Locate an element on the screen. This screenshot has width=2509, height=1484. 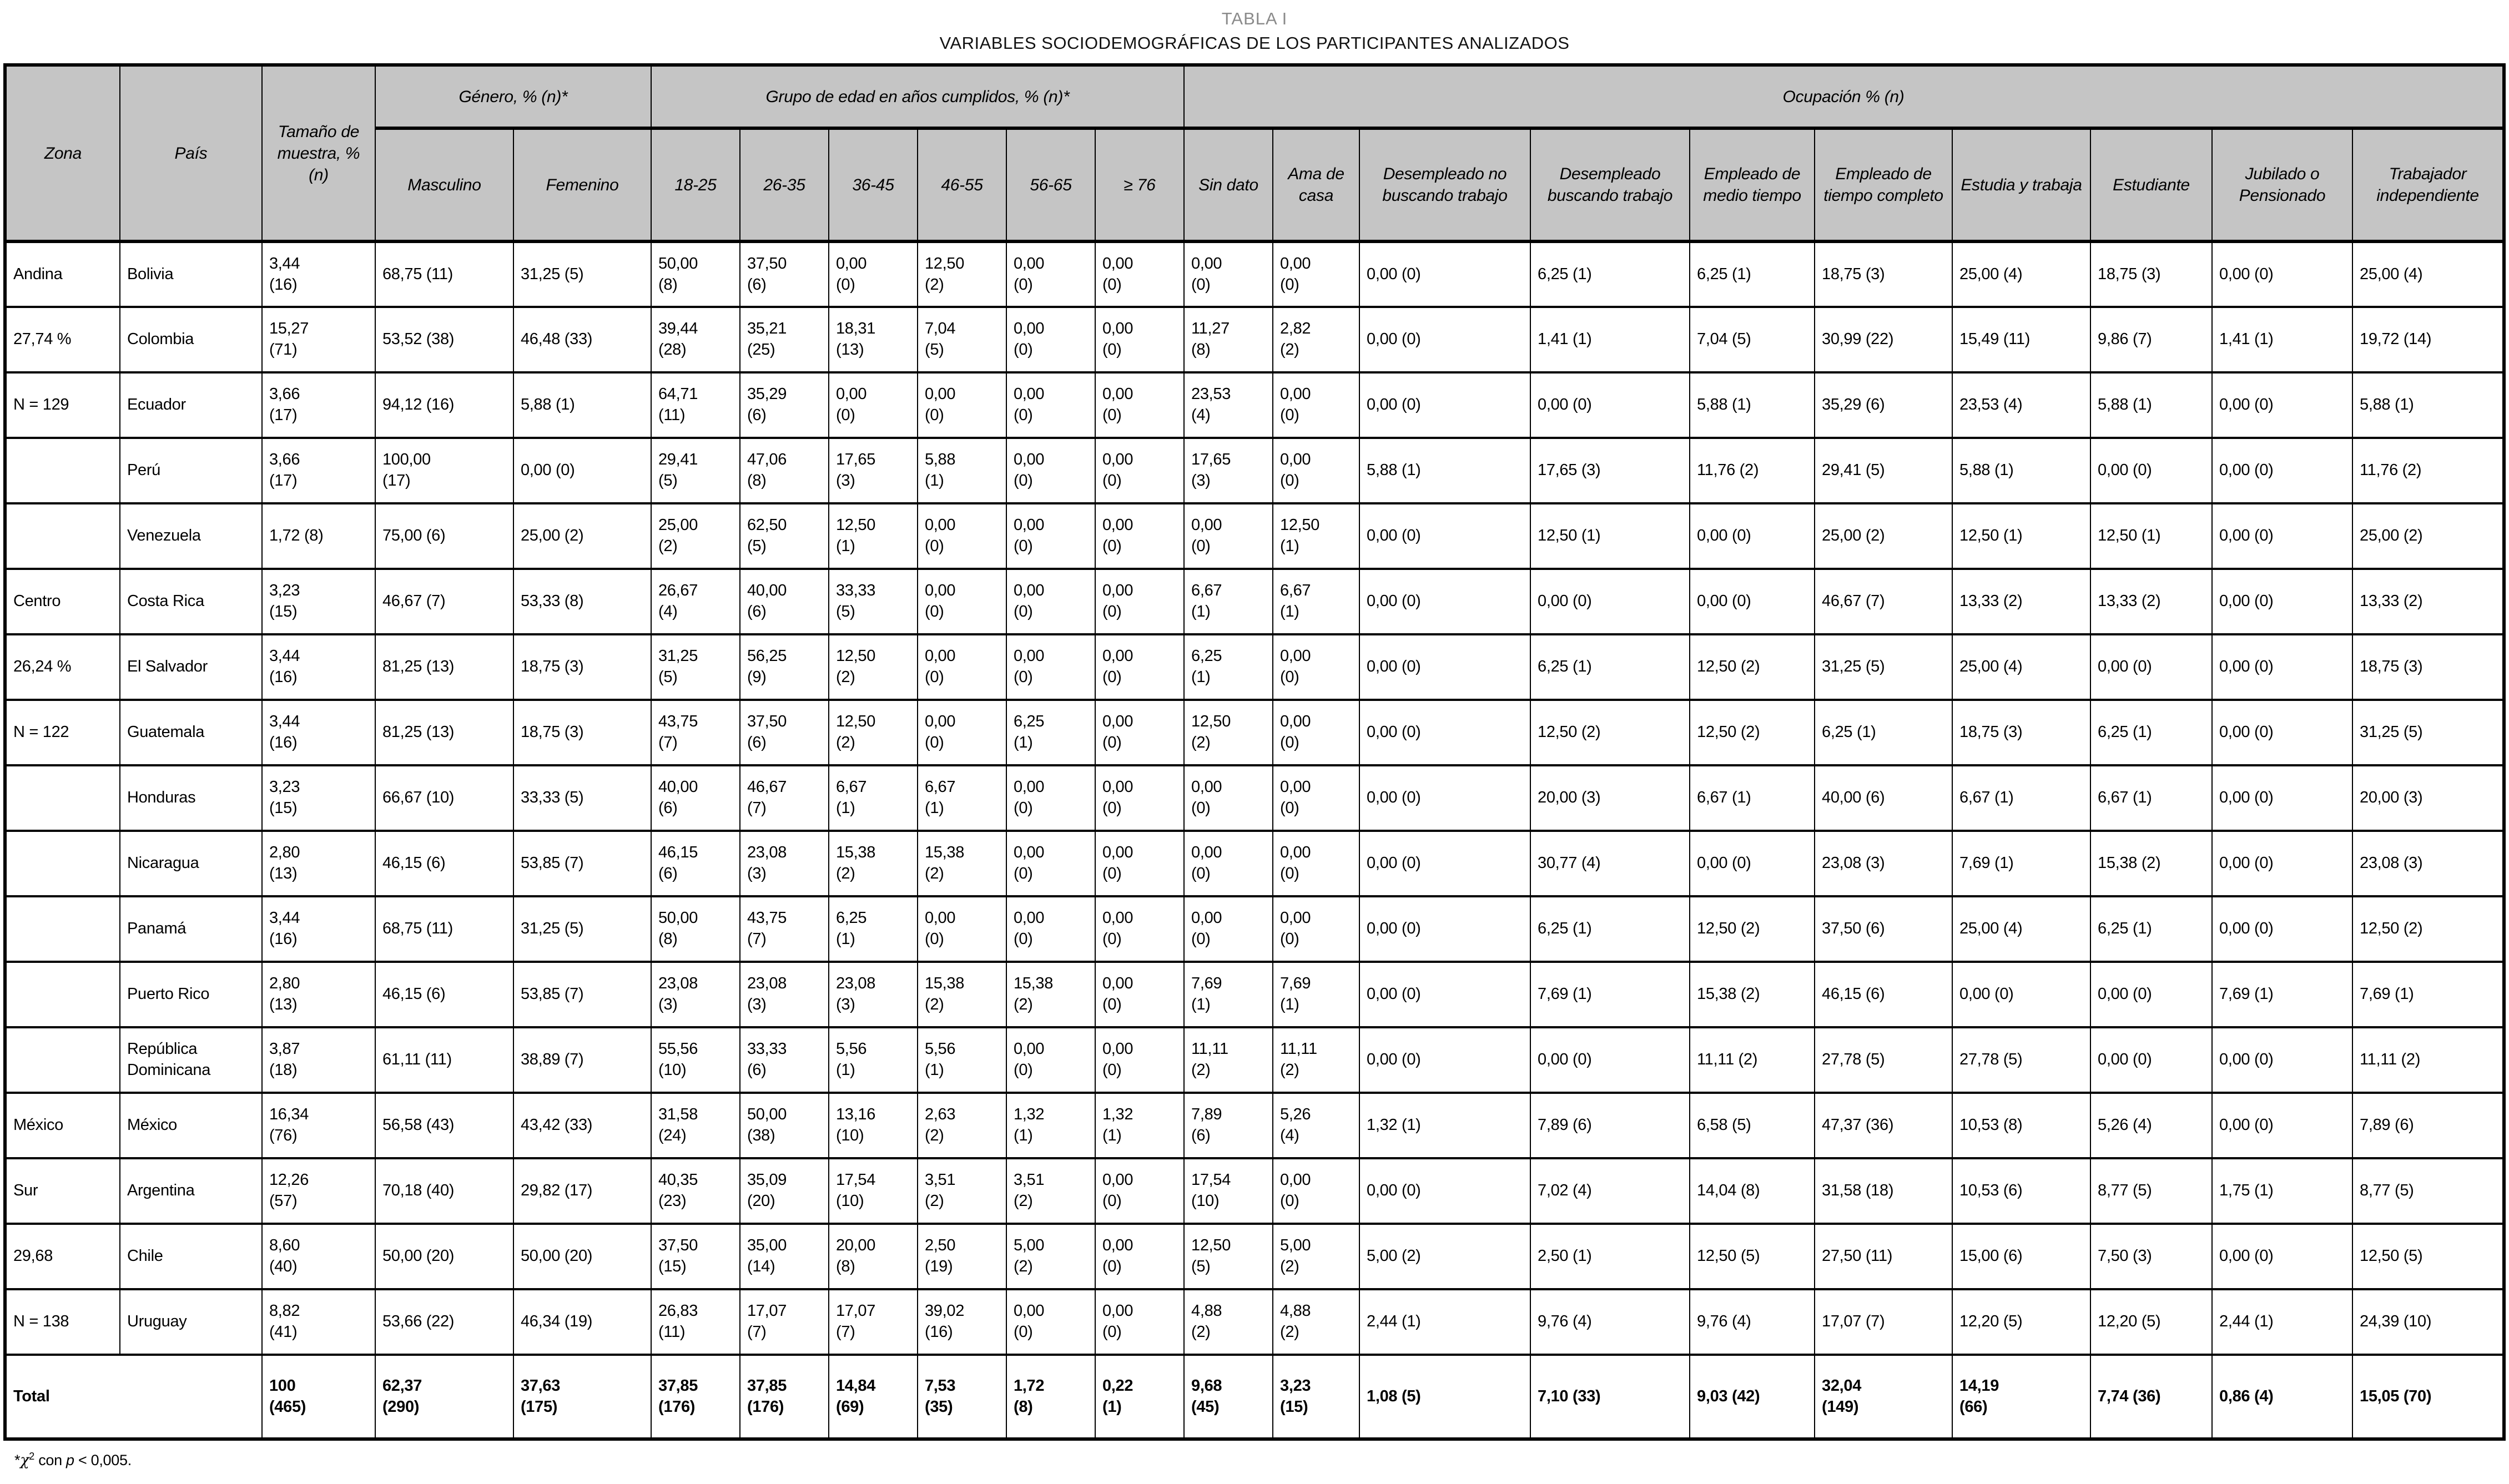
value-cell: 12,50 (1) is located at coordinates (2151, 536).